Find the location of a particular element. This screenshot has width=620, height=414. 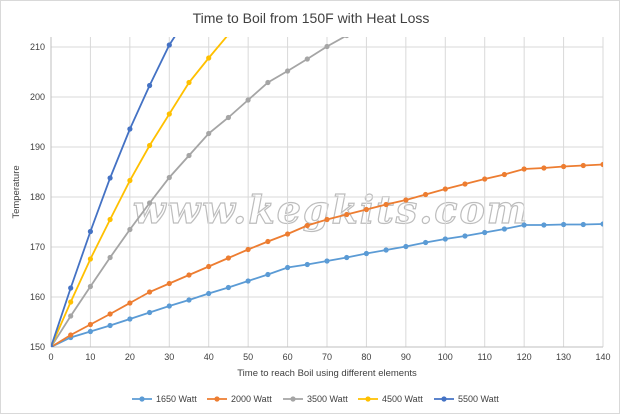

legend-item-4500-watt: 4500 Watt is located at coordinates (390, 399).